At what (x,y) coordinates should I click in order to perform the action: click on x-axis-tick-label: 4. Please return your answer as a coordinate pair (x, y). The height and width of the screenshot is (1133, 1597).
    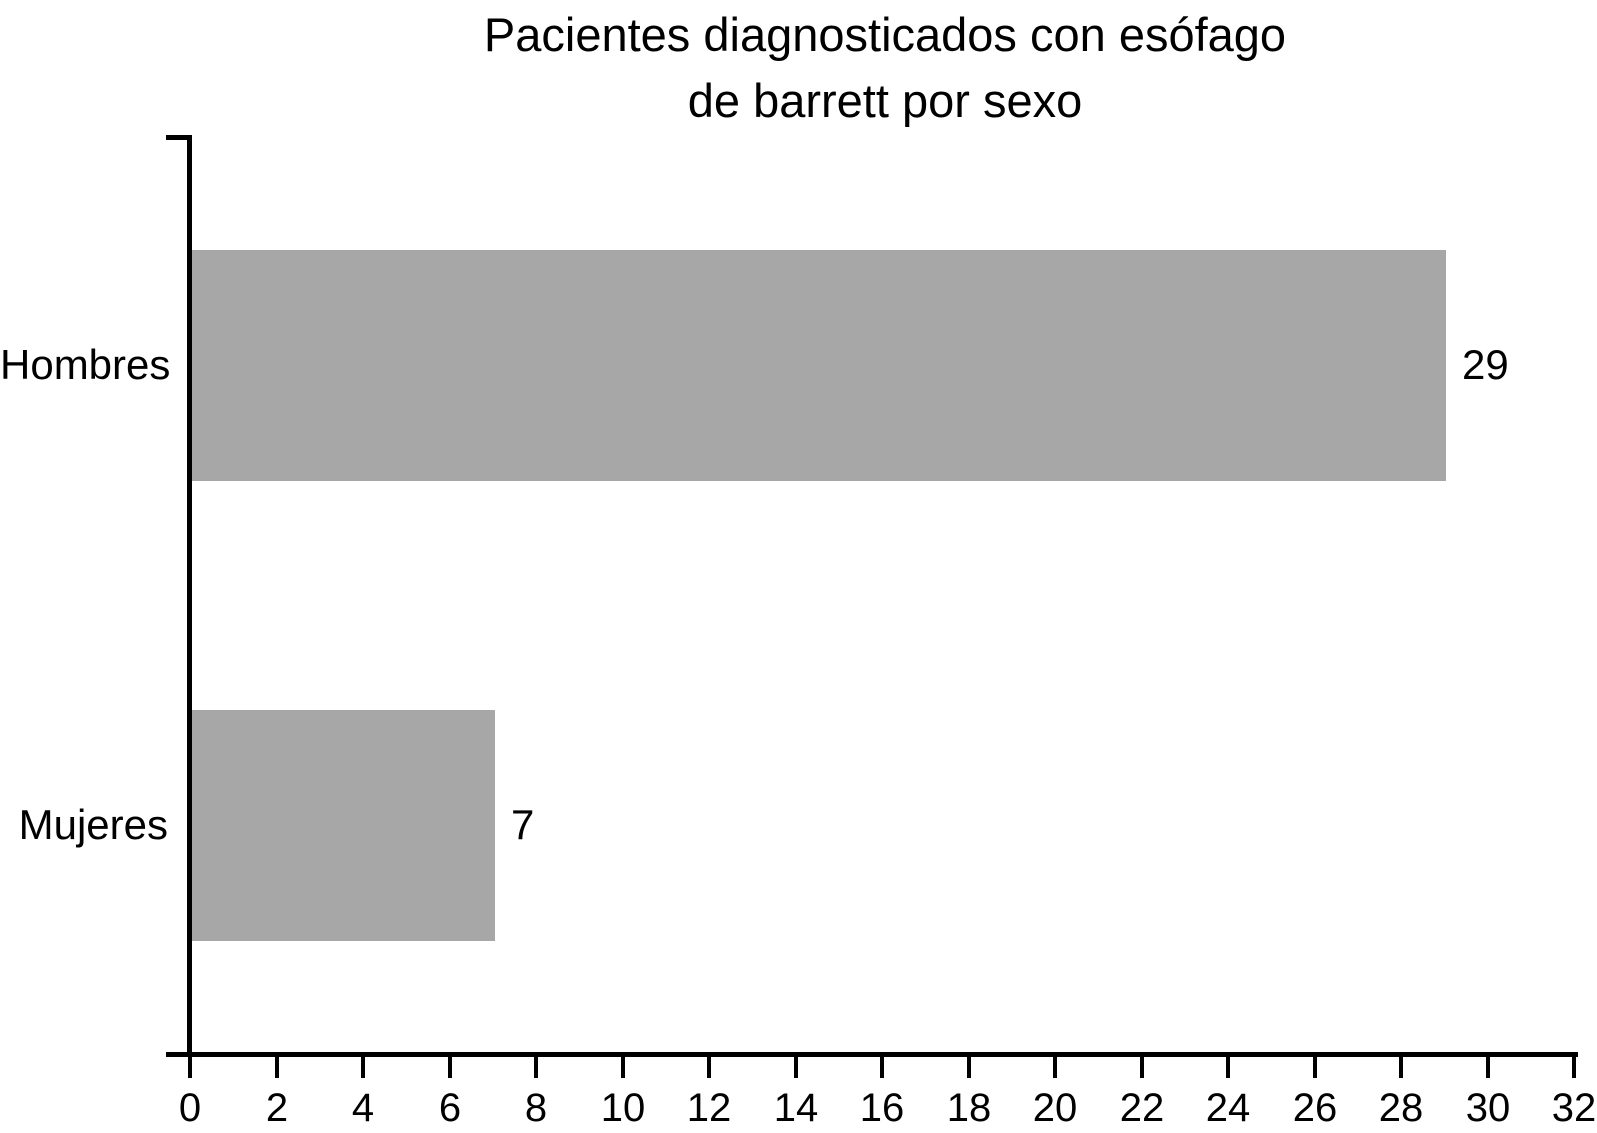
    Looking at the image, I should click on (363, 1108).